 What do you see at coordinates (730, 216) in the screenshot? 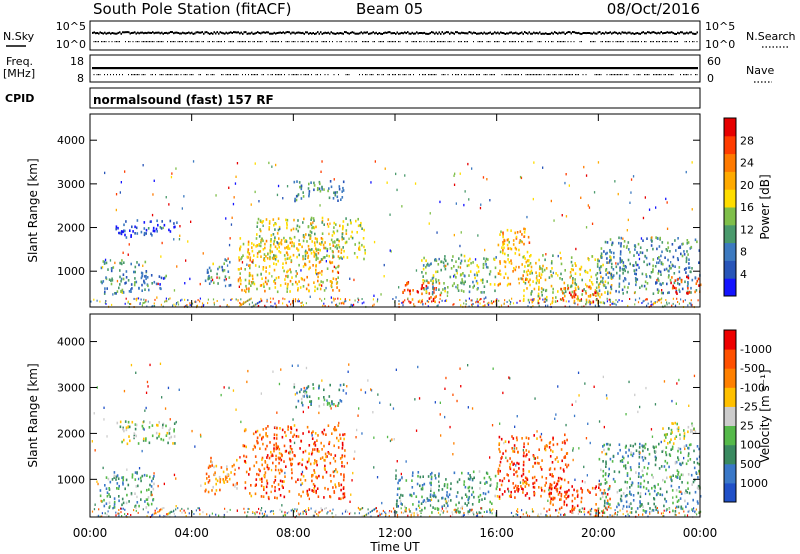
I see `colorbar-swatch` at bounding box center [730, 216].